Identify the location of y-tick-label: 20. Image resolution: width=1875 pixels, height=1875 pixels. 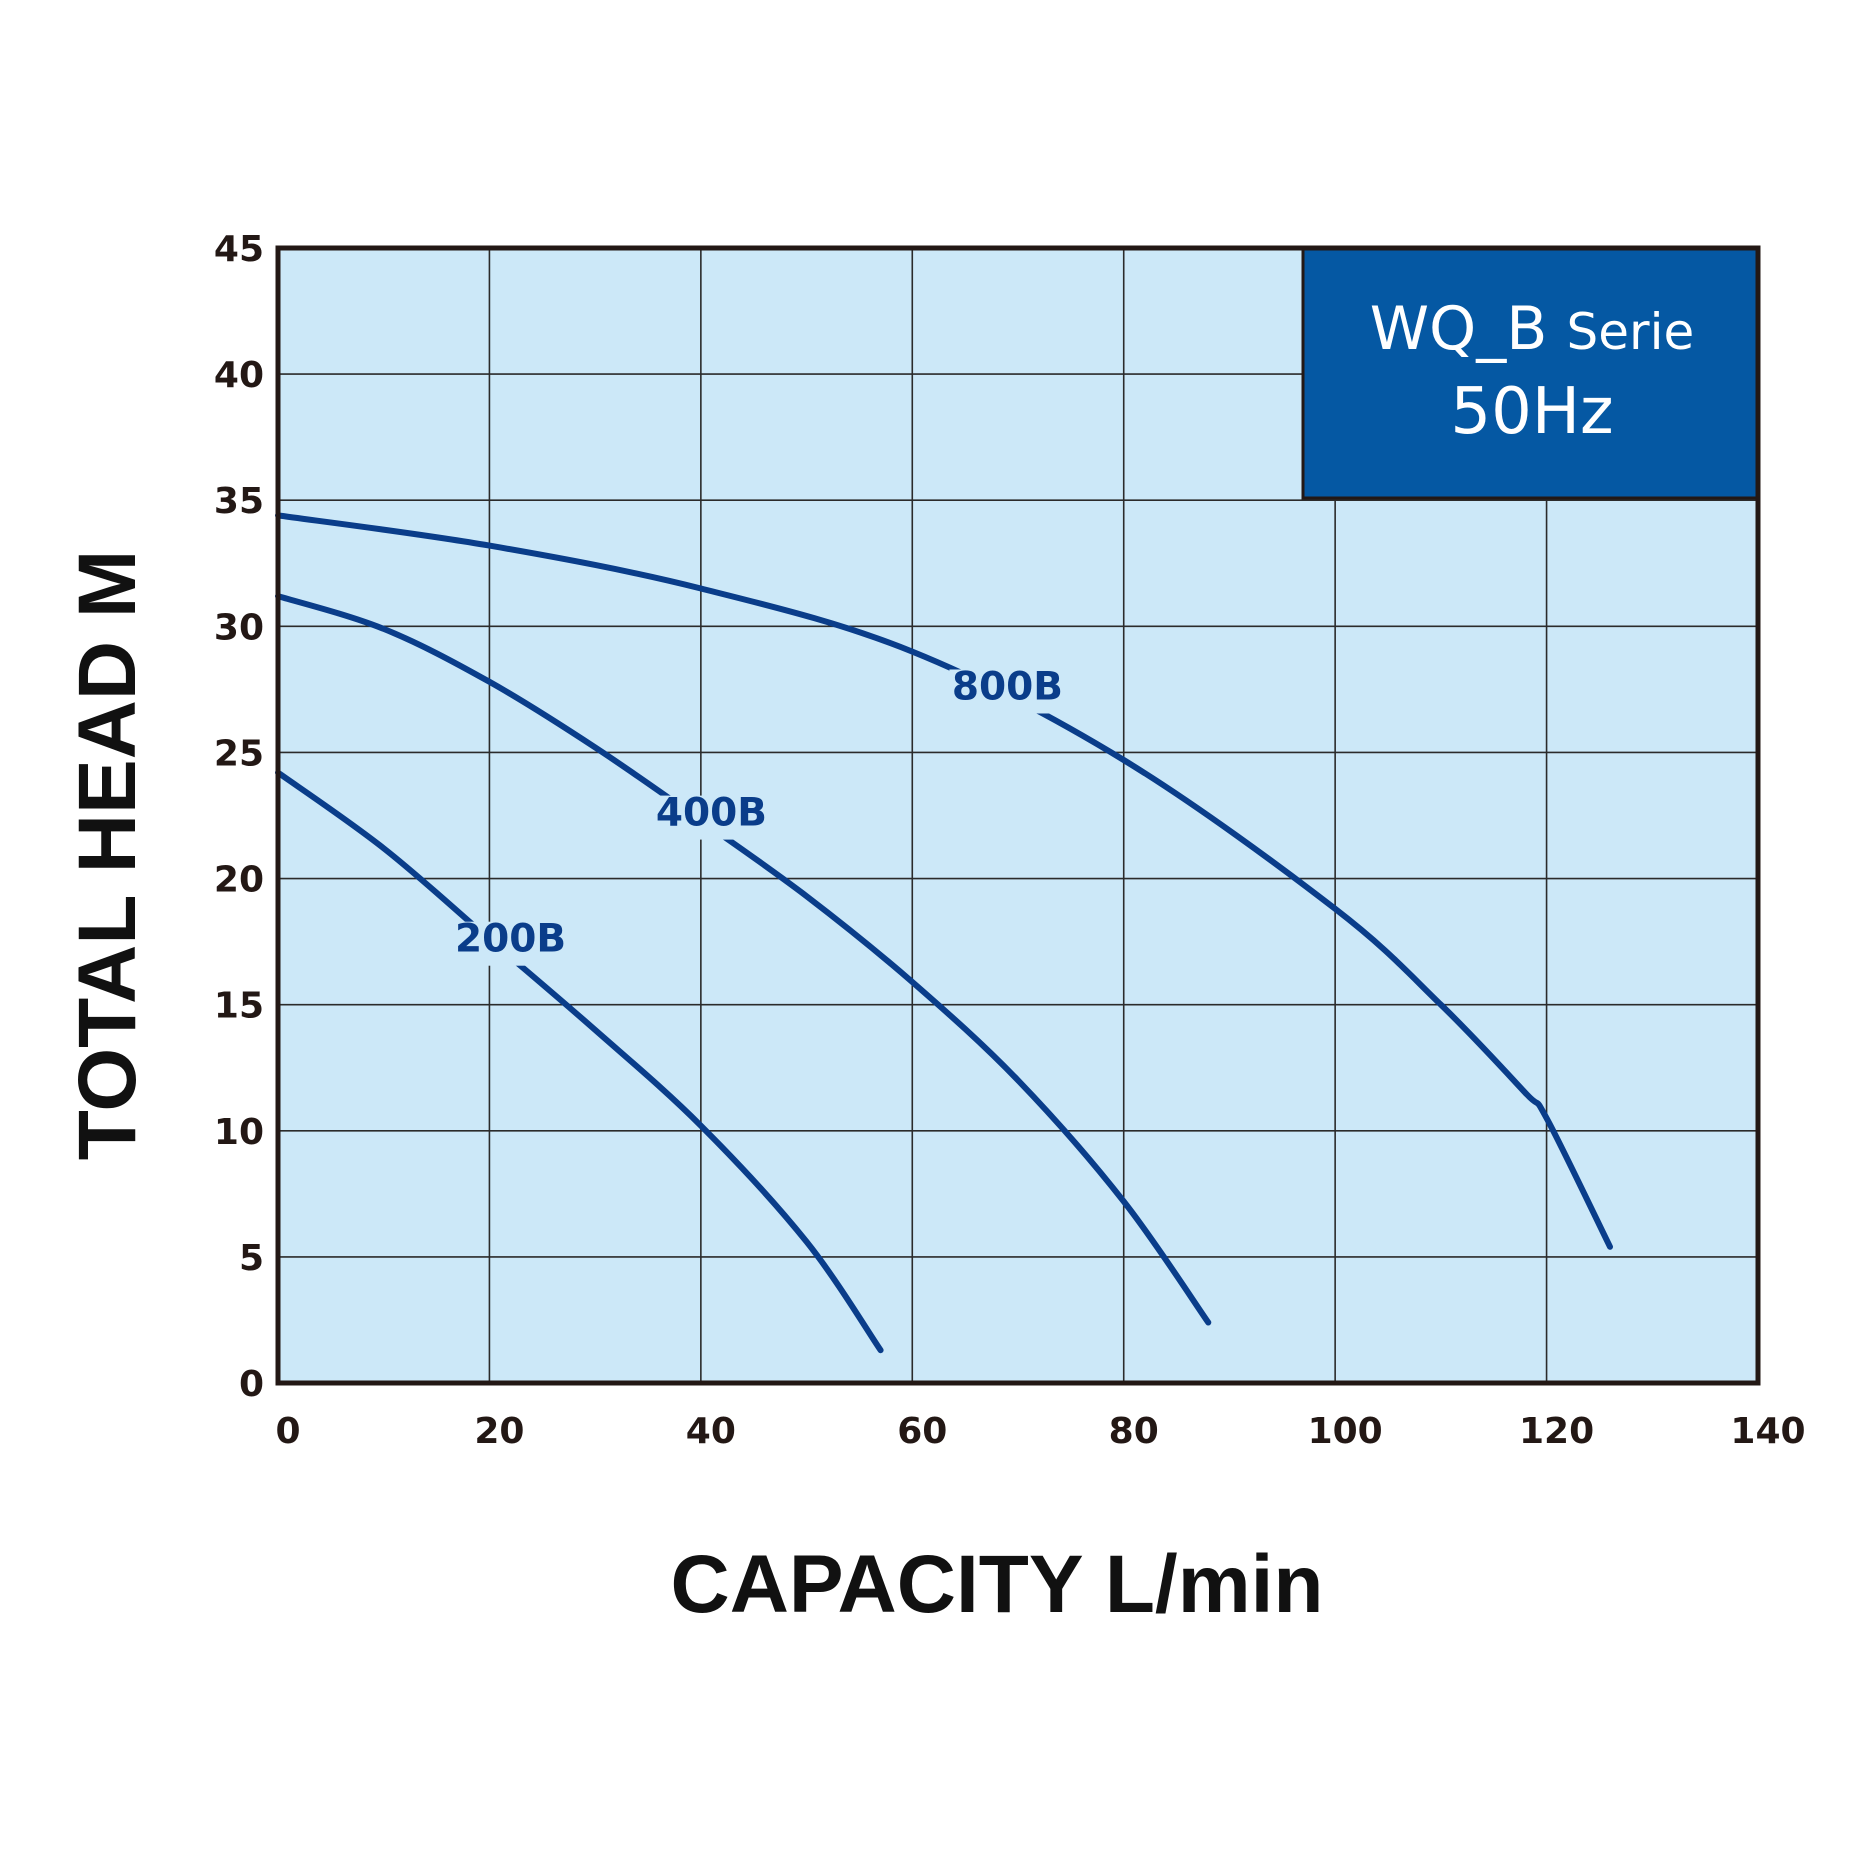
(239, 880).